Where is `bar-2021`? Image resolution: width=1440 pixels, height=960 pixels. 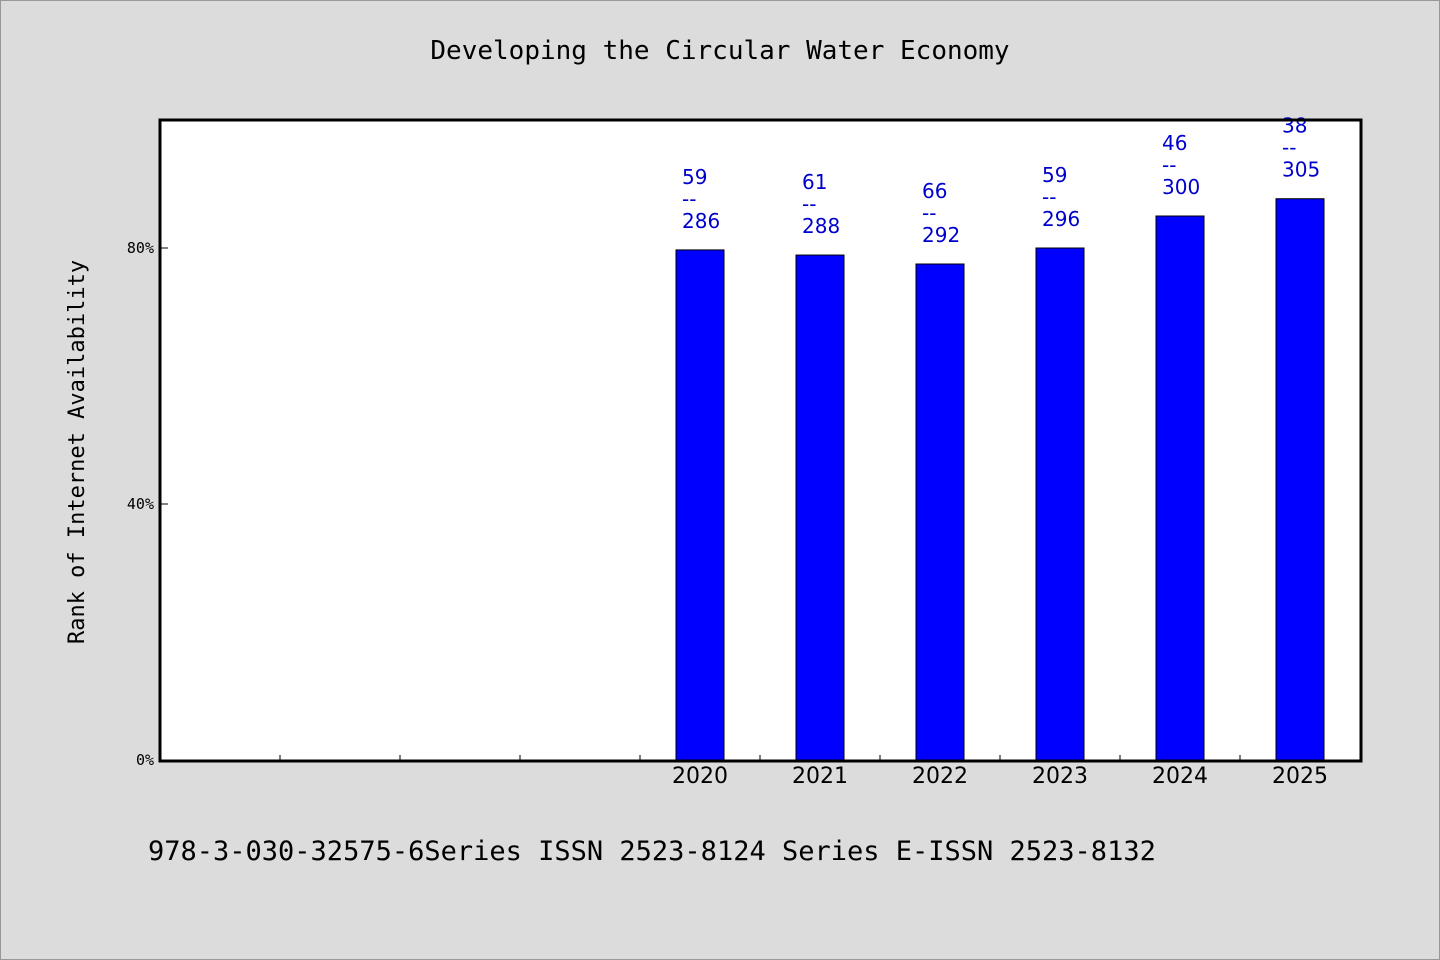
bar-2021 is located at coordinates (820, 507).